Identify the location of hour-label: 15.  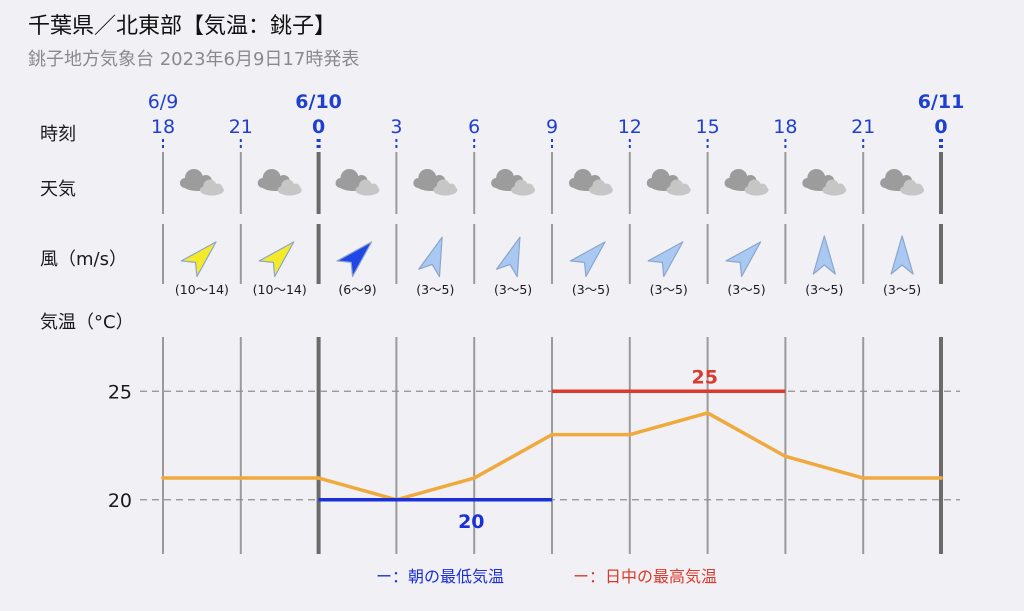
(708, 127).